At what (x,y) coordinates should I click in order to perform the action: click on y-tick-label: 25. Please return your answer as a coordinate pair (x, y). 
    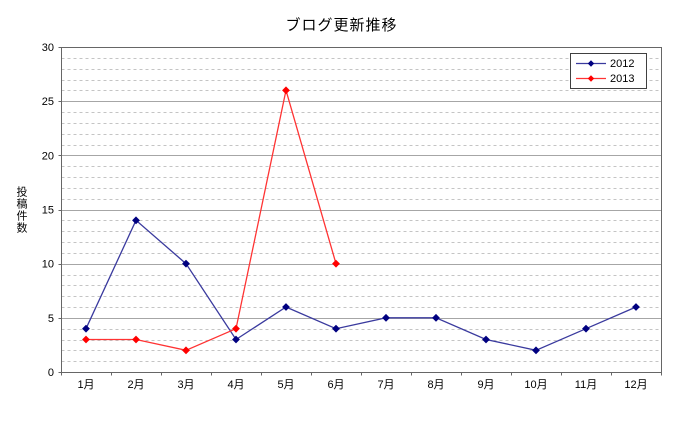
    Looking at the image, I should click on (48, 102).